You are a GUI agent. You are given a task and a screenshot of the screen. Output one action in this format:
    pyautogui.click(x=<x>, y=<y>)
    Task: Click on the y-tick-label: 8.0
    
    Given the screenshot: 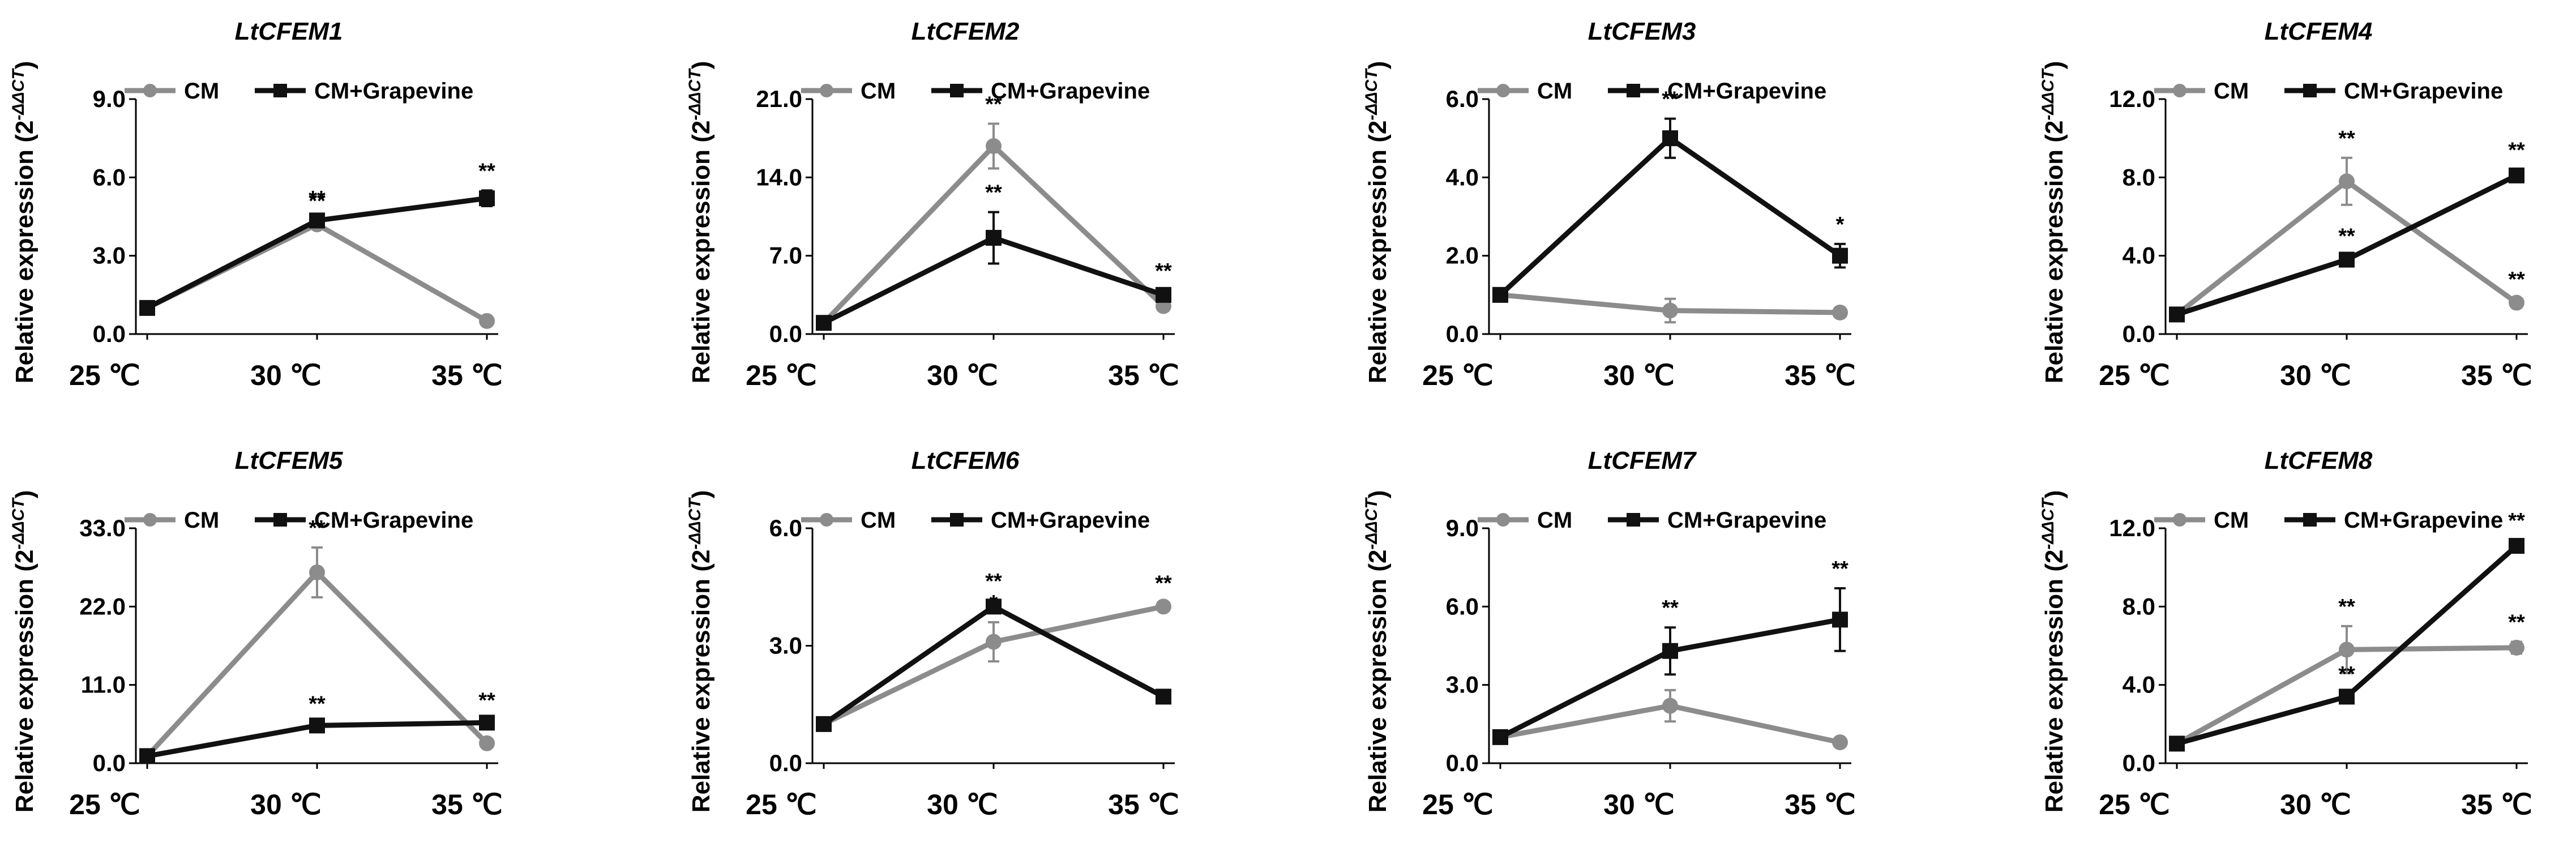 What is the action you would take?
    pyautogui.click(x=2139, y=606)
    